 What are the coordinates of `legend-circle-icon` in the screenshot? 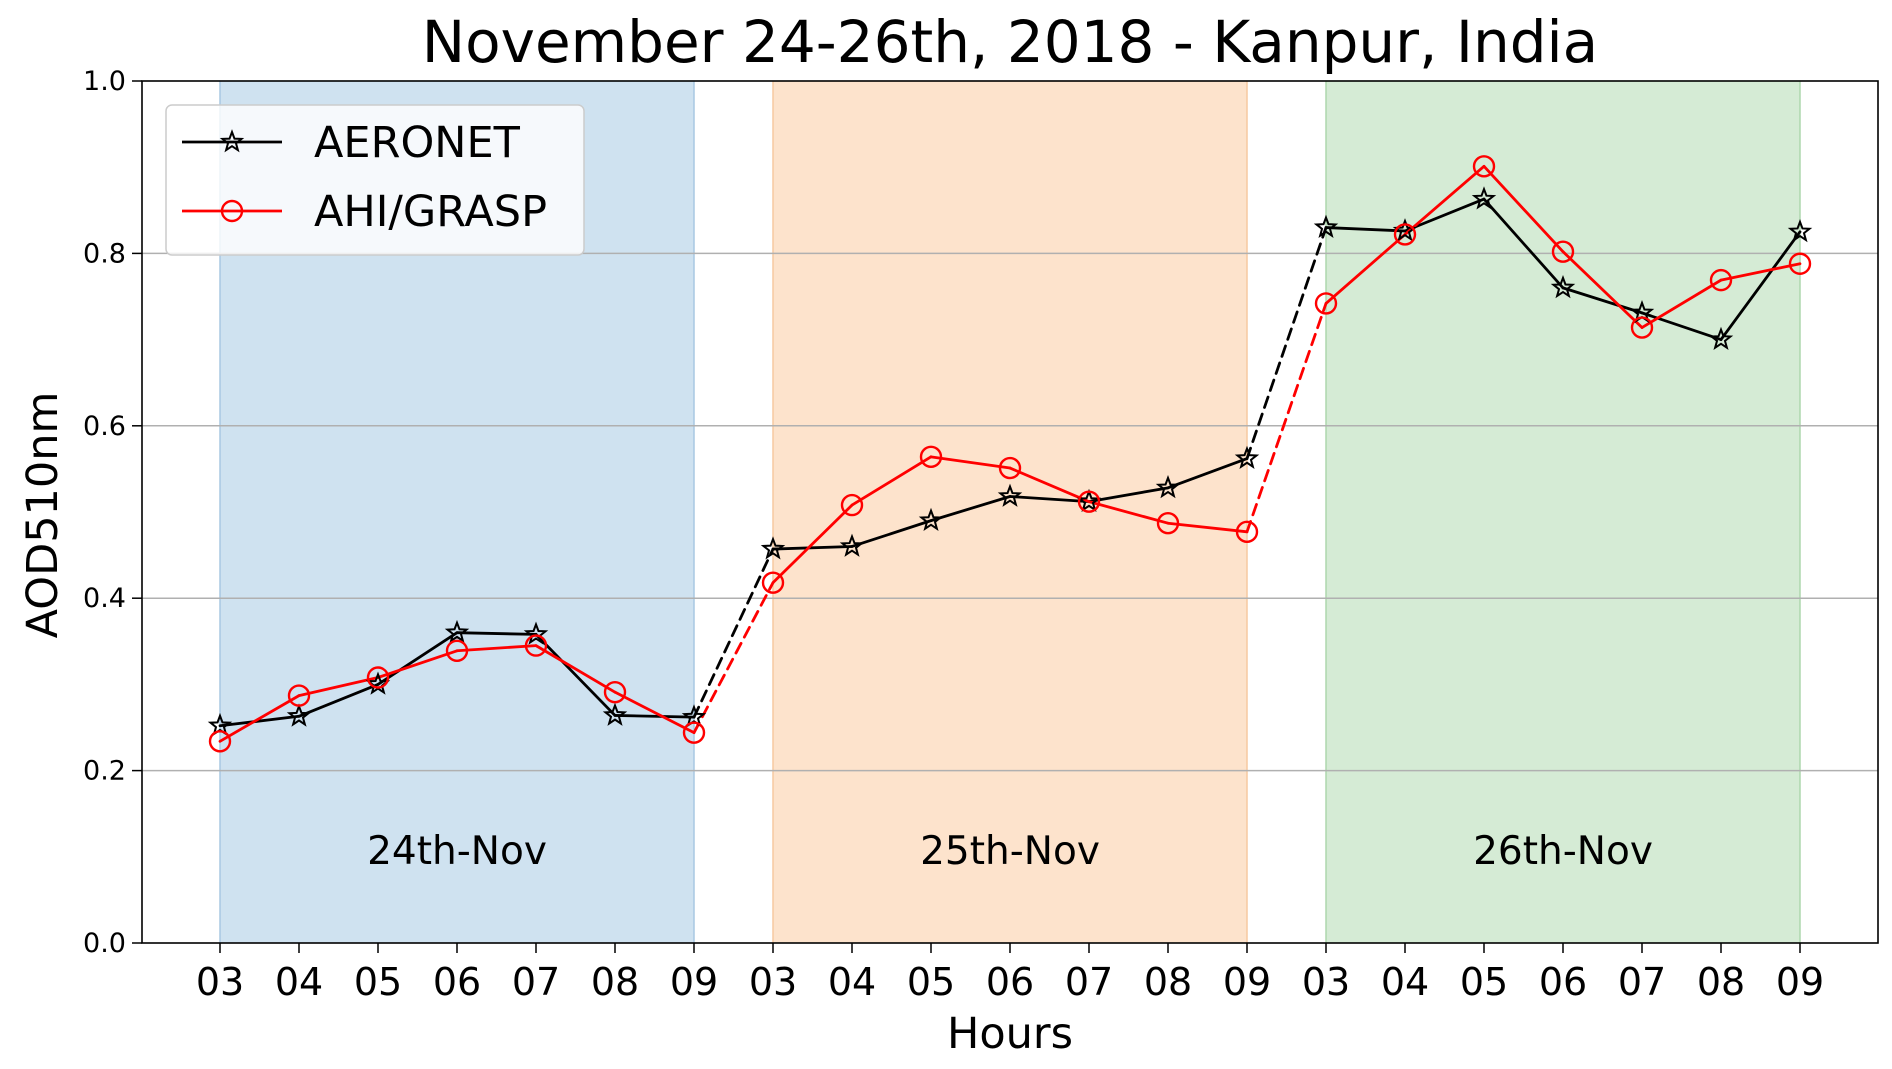 It's located at (232, 211).